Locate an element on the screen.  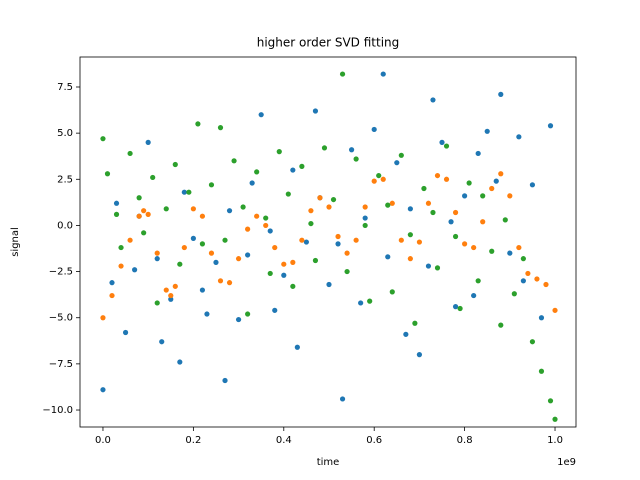
x-tick-label: 0.6 is located at coordinates (374, 440).